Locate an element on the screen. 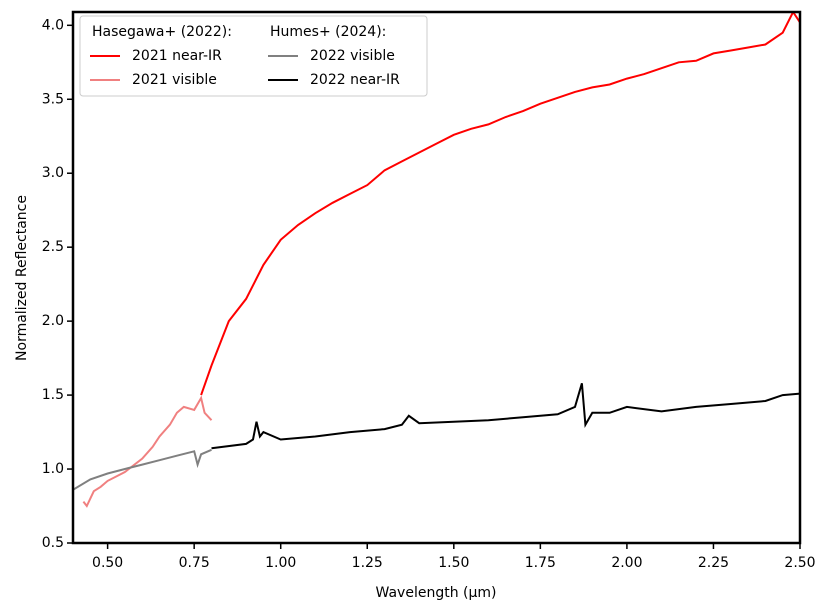  x-axis-label: Wavelength (μm) is located at coordinates (436, 593).